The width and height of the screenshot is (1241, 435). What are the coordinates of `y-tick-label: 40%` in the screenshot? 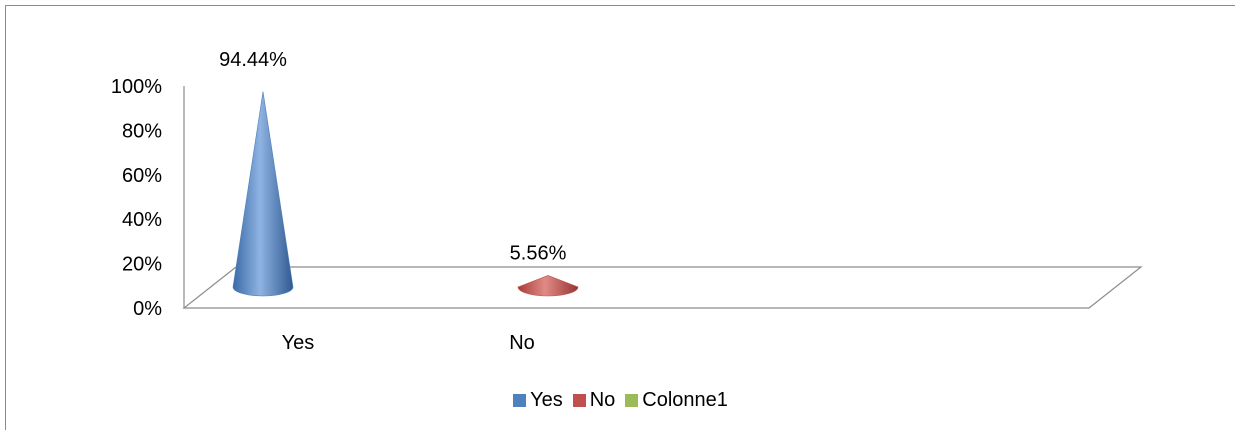 It's located at (142, 220).